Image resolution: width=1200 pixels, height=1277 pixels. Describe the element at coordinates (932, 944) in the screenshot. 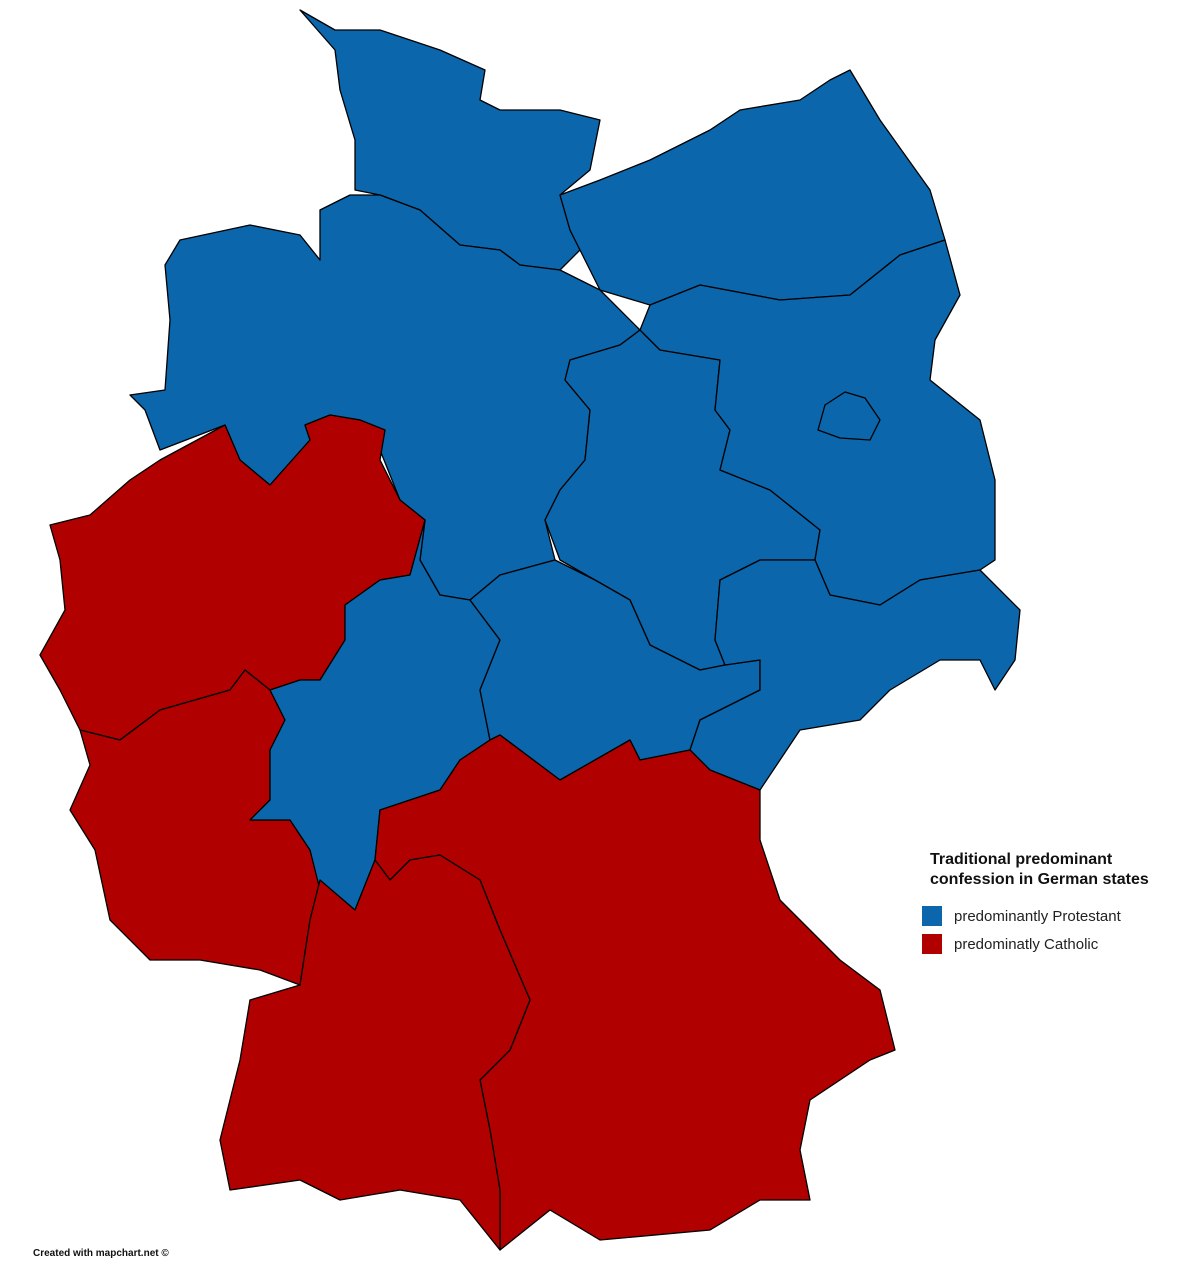

I see `legend-swatch-catholic` at that location.